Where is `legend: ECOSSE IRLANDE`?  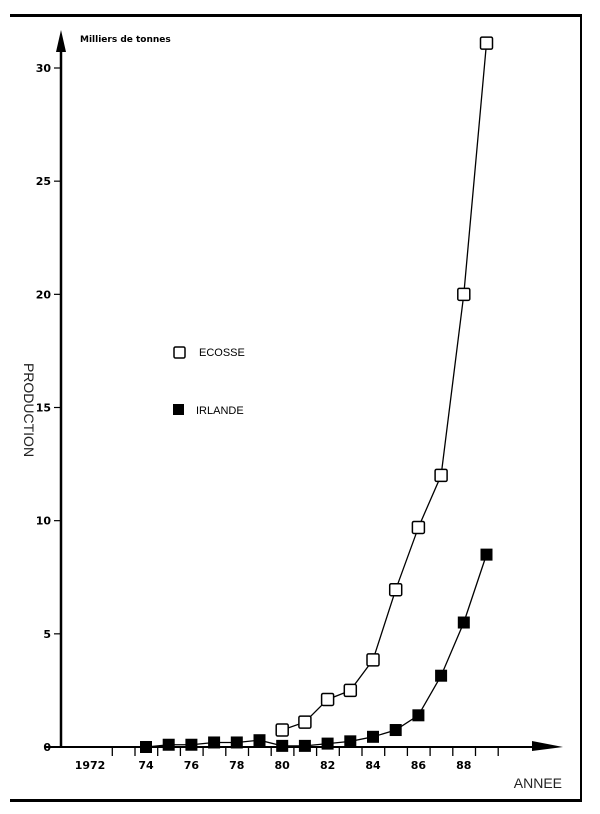 legend: ECOSSE IRLANDE is located at coordinates (209, 381).